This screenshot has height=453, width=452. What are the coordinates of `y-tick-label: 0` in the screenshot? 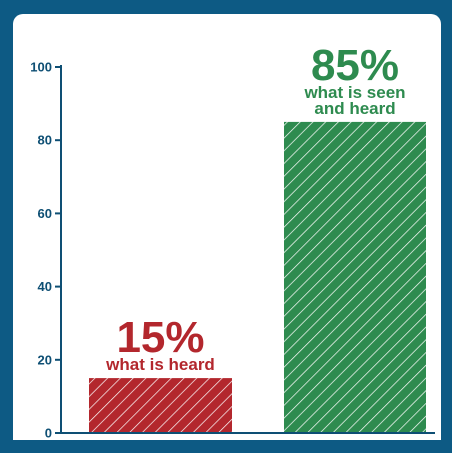 It's located at (48, 433).